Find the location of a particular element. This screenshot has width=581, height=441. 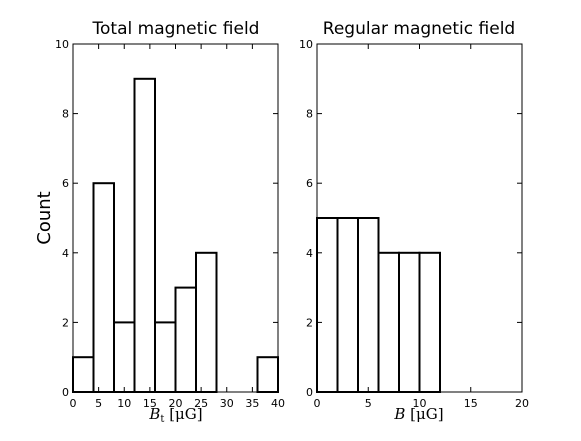

x-axis-label-regular: B [μG] is located at coordinates (418, 414).